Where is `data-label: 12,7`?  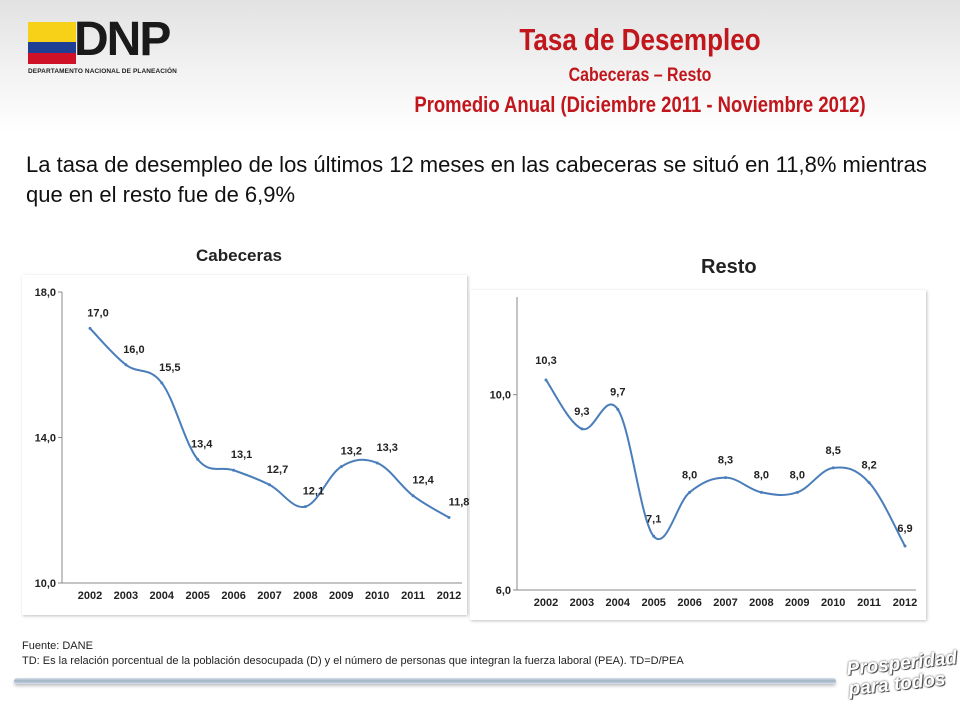 data-label: 12,7 is located at coordinates (277, 470).